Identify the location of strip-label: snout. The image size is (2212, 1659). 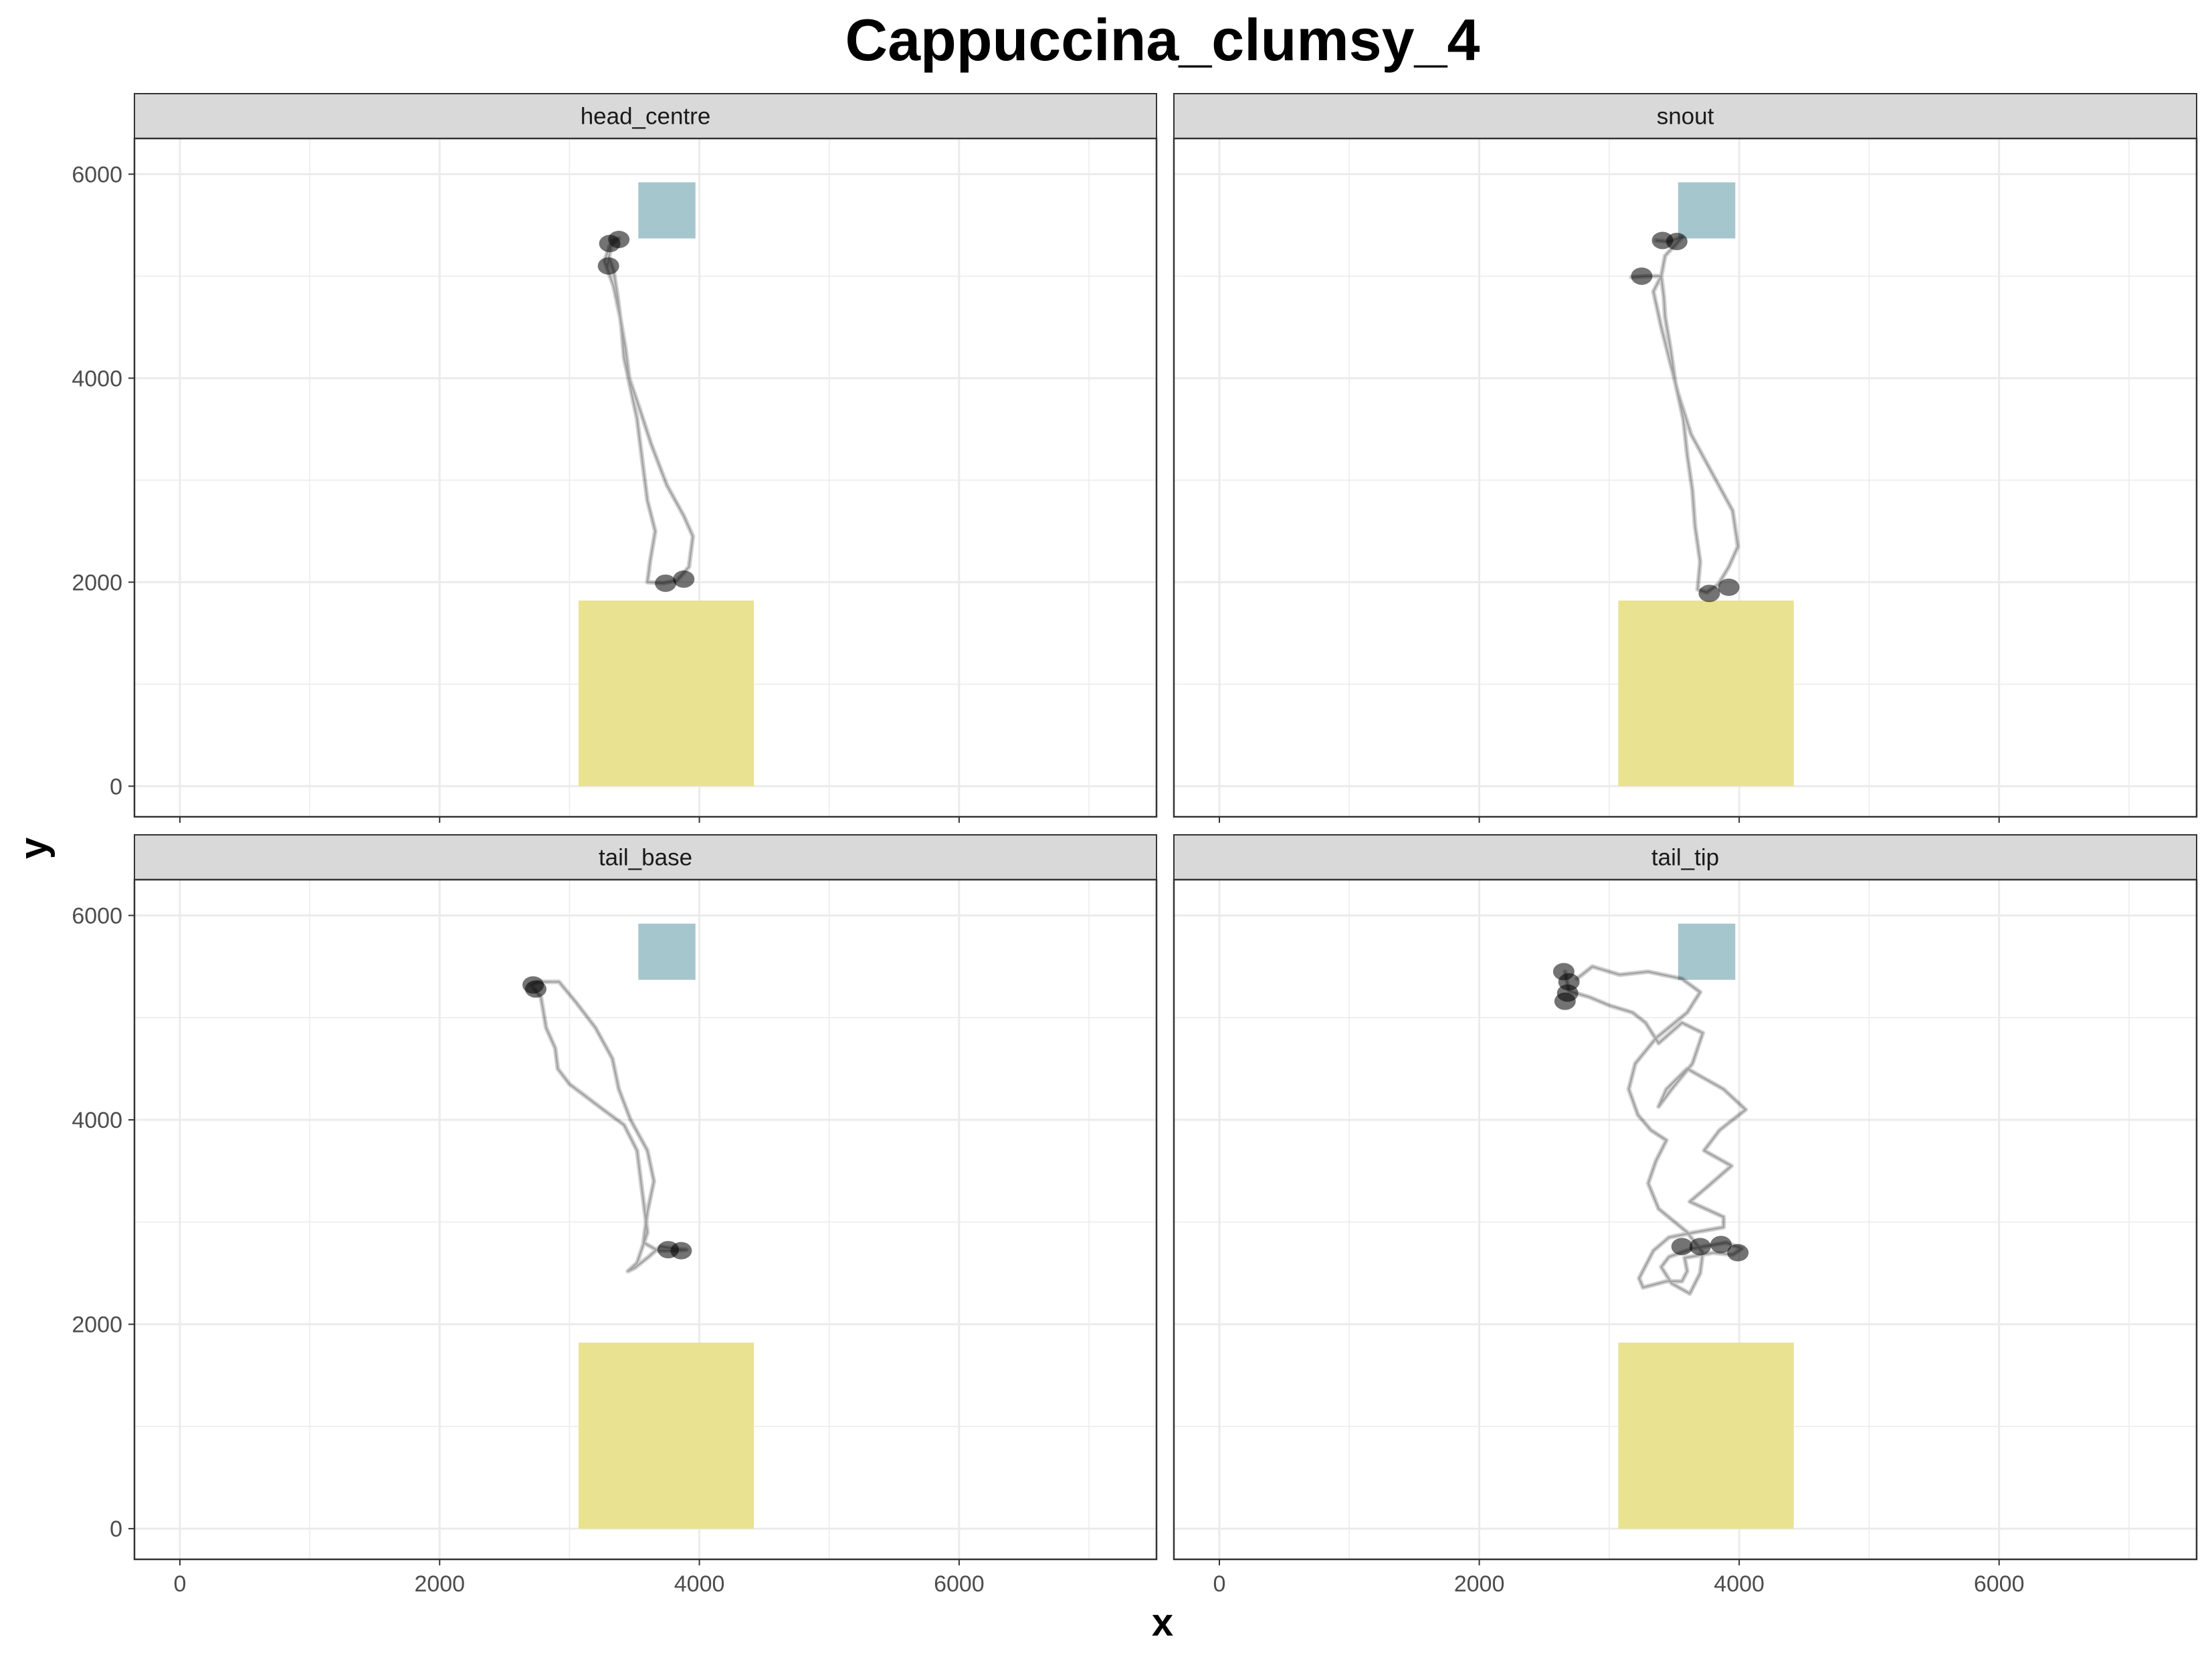
(1686, 117).